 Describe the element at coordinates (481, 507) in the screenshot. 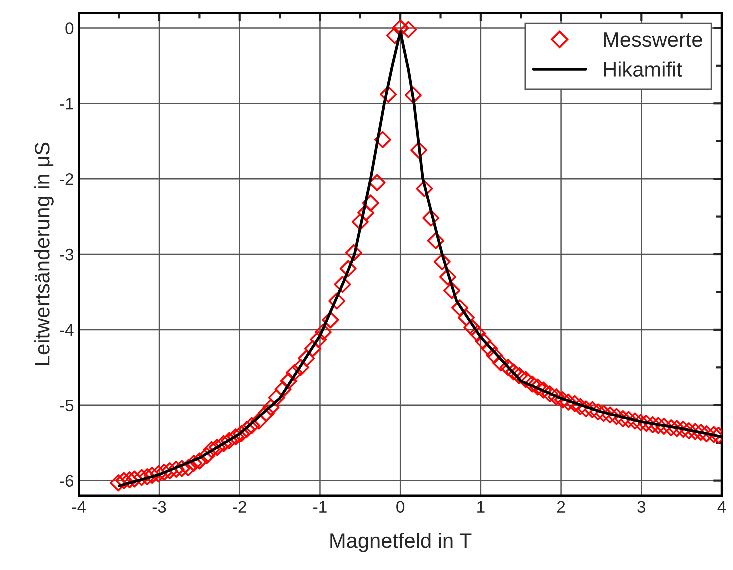

I see `x-tick-label: 1` at that location.